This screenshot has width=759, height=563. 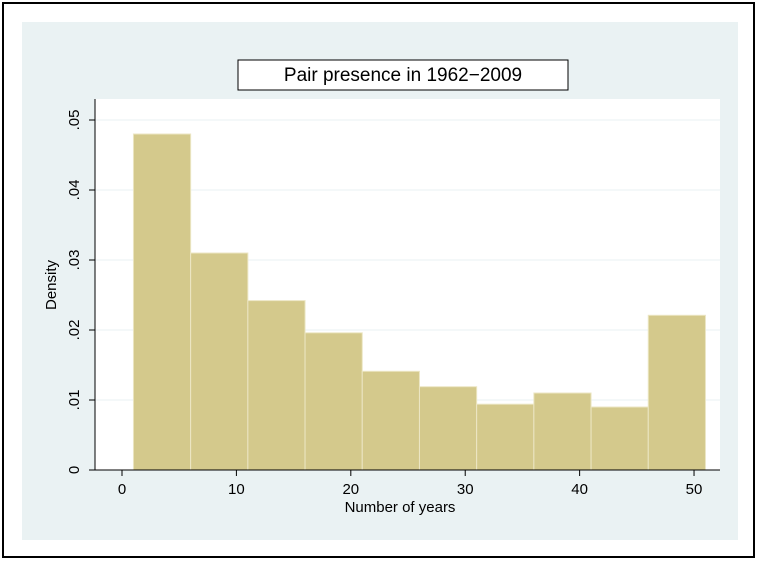 What do you see at coordinates (51, 284) in the screenshot?
I see `y-axis-label: Density` at bounding box center [51, 284].